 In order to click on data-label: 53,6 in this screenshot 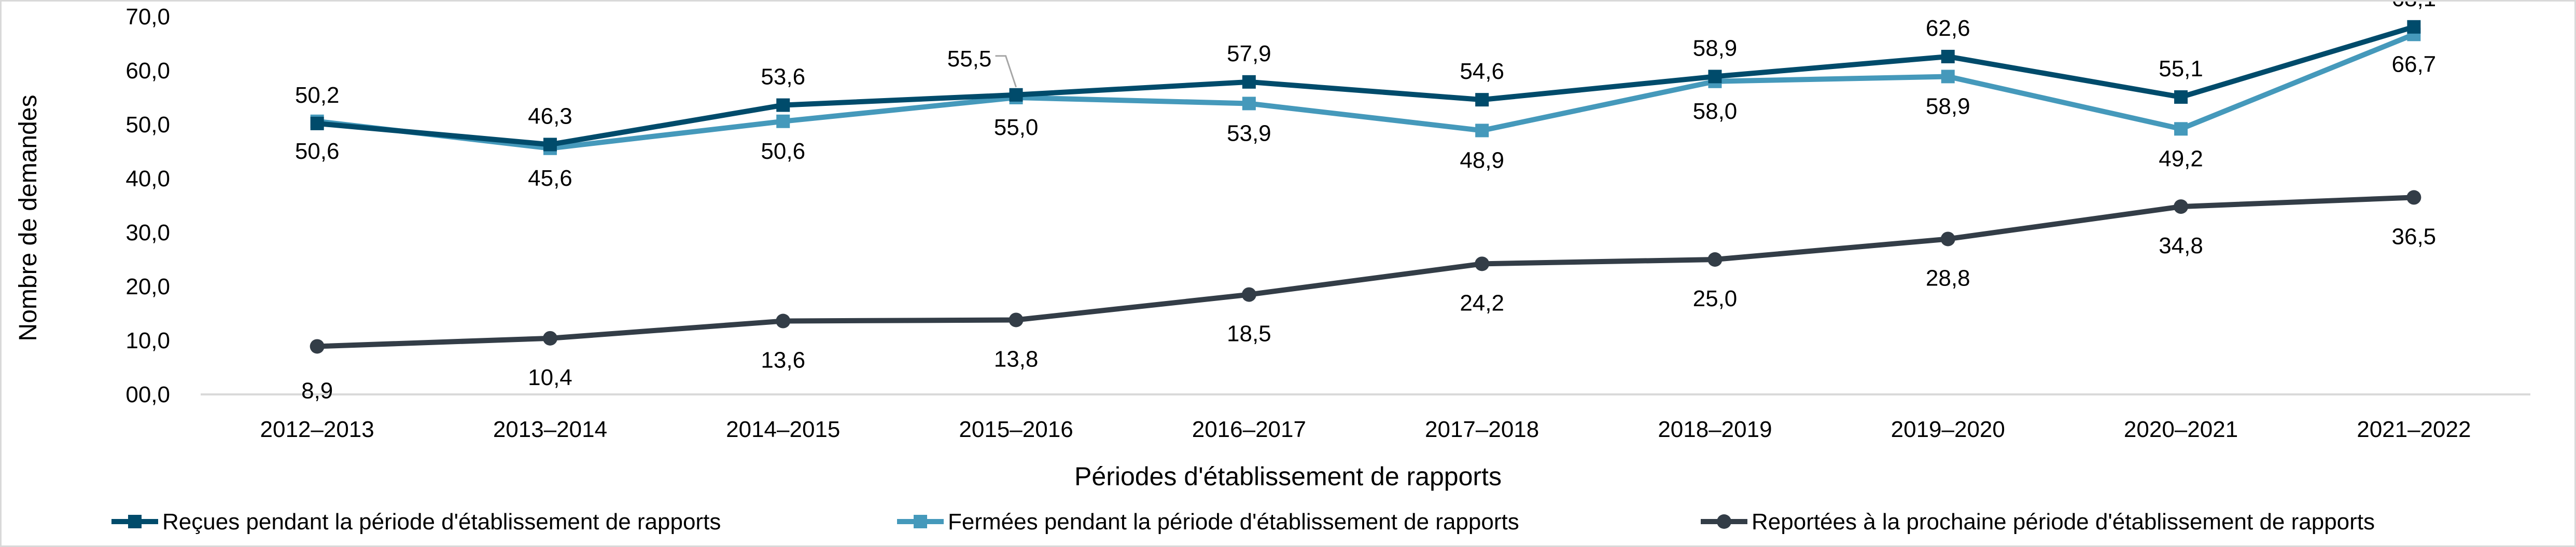, I will do `click(783, 77)`.